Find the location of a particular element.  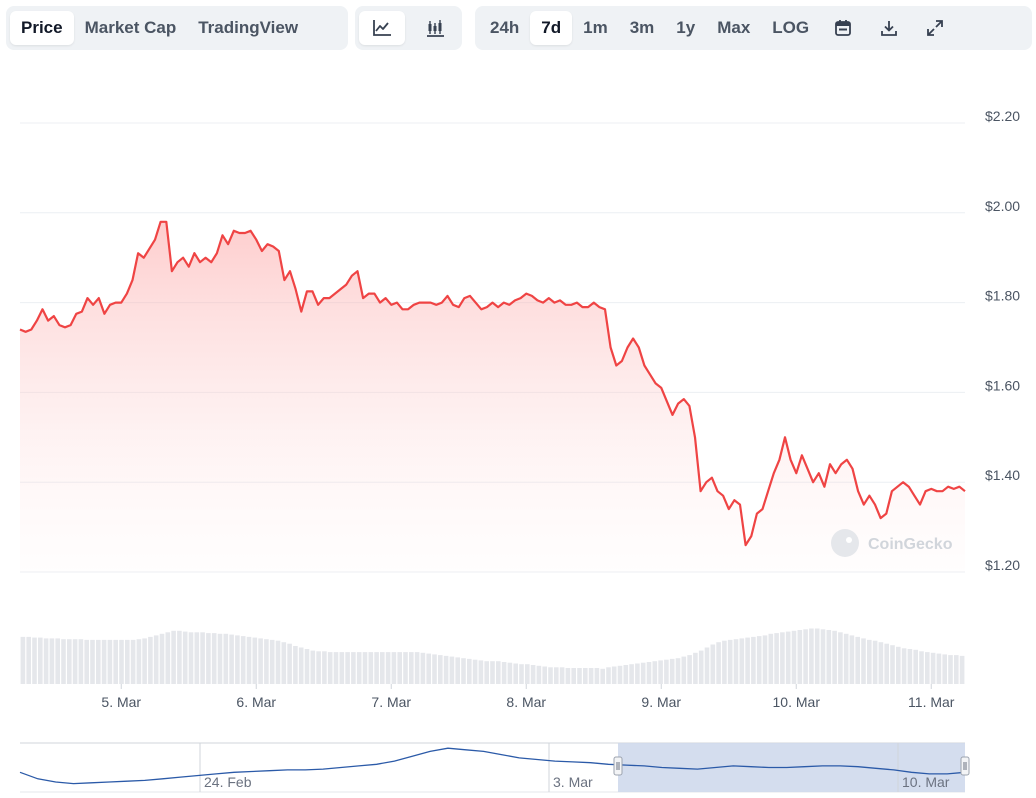

range-navigator: 24. Feb 3. Mar 10. Mar is located at coordinates (494, 767).